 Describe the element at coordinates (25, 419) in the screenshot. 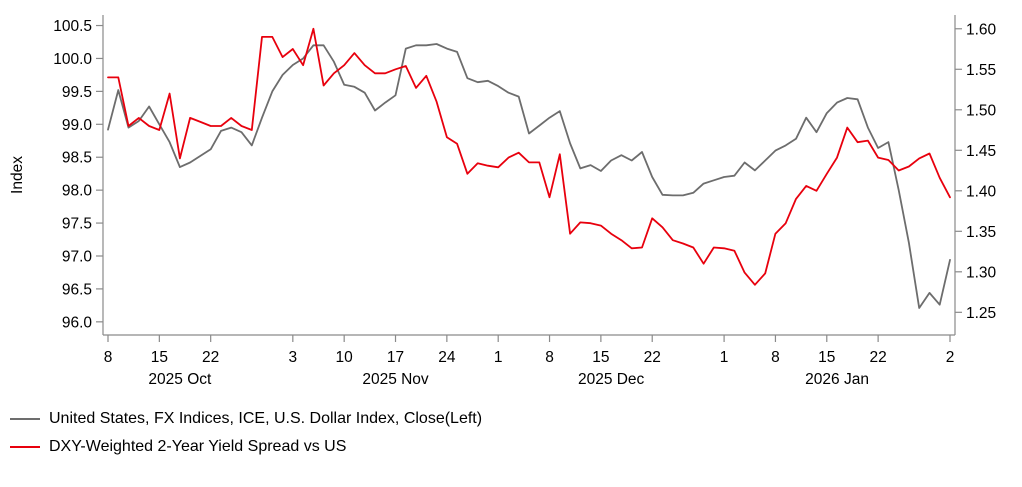

I see `usd-index-legend-line` at that location.